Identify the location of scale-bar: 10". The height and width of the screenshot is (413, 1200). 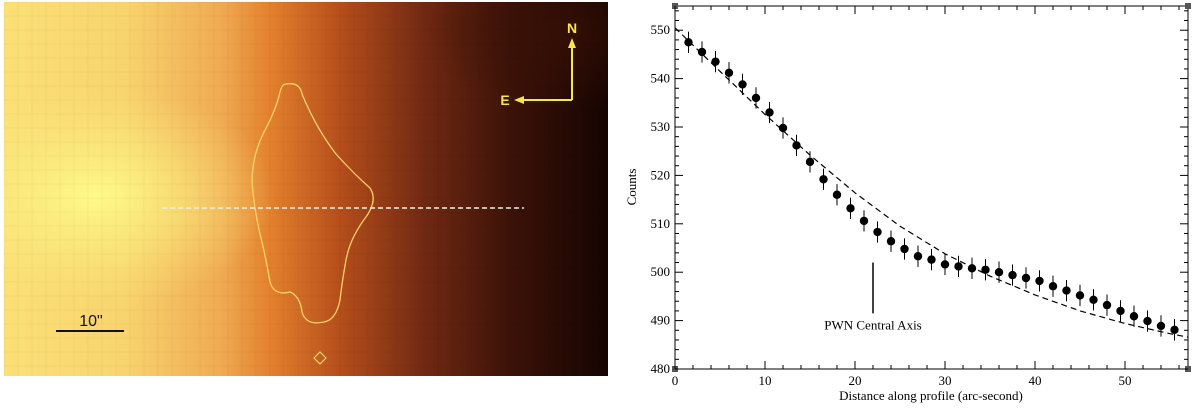
(90, 322).